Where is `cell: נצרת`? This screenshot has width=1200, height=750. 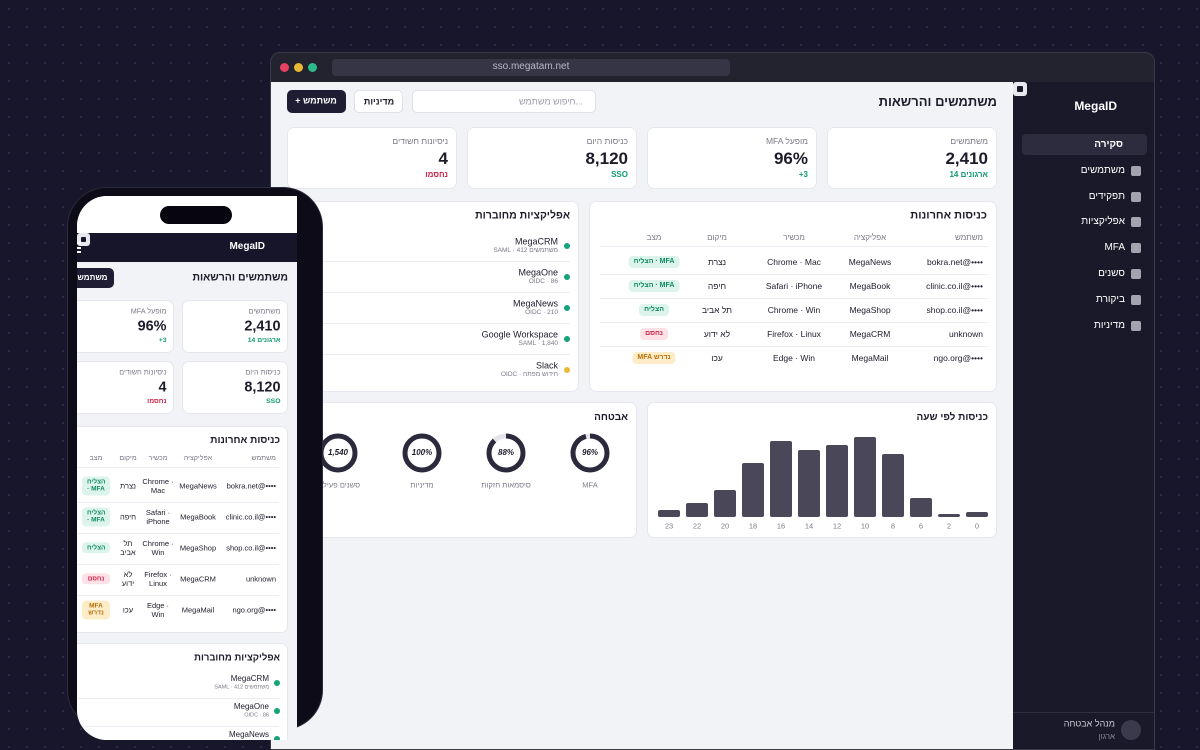 cell: נצרת is located at coordinates (128, 486).